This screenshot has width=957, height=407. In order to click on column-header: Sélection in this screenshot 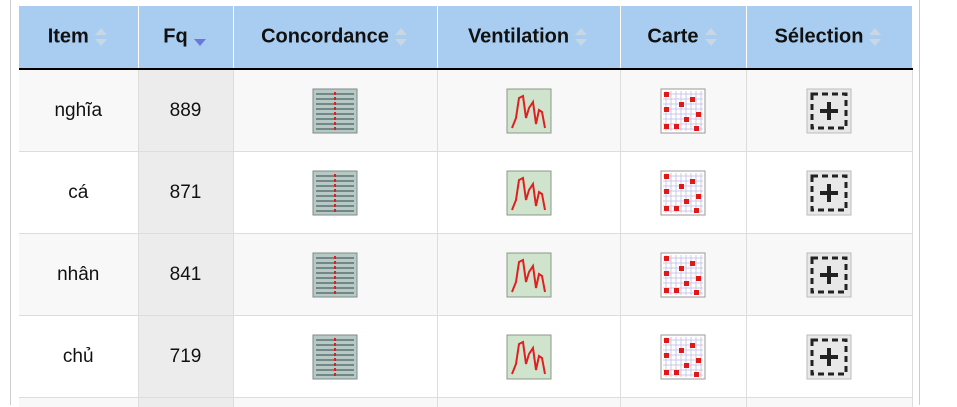, I will do `click(829, 37)`.